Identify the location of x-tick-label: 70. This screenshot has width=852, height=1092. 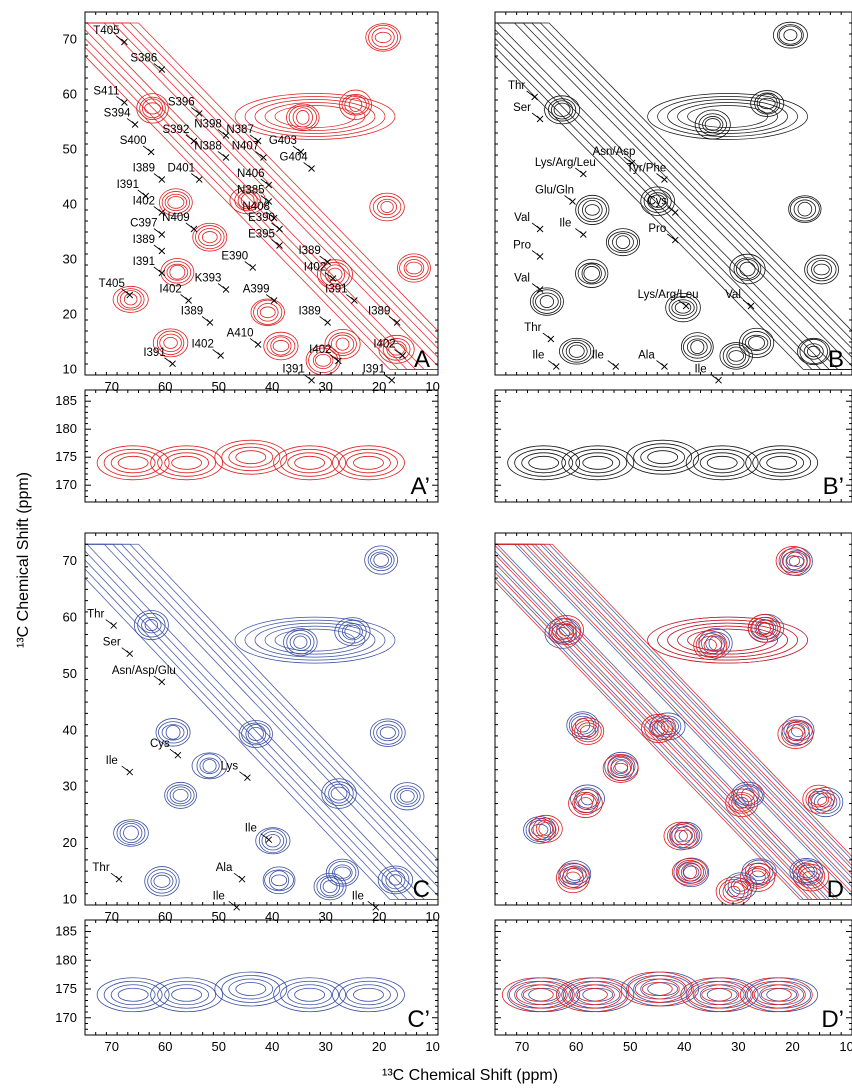
(522, 1046).